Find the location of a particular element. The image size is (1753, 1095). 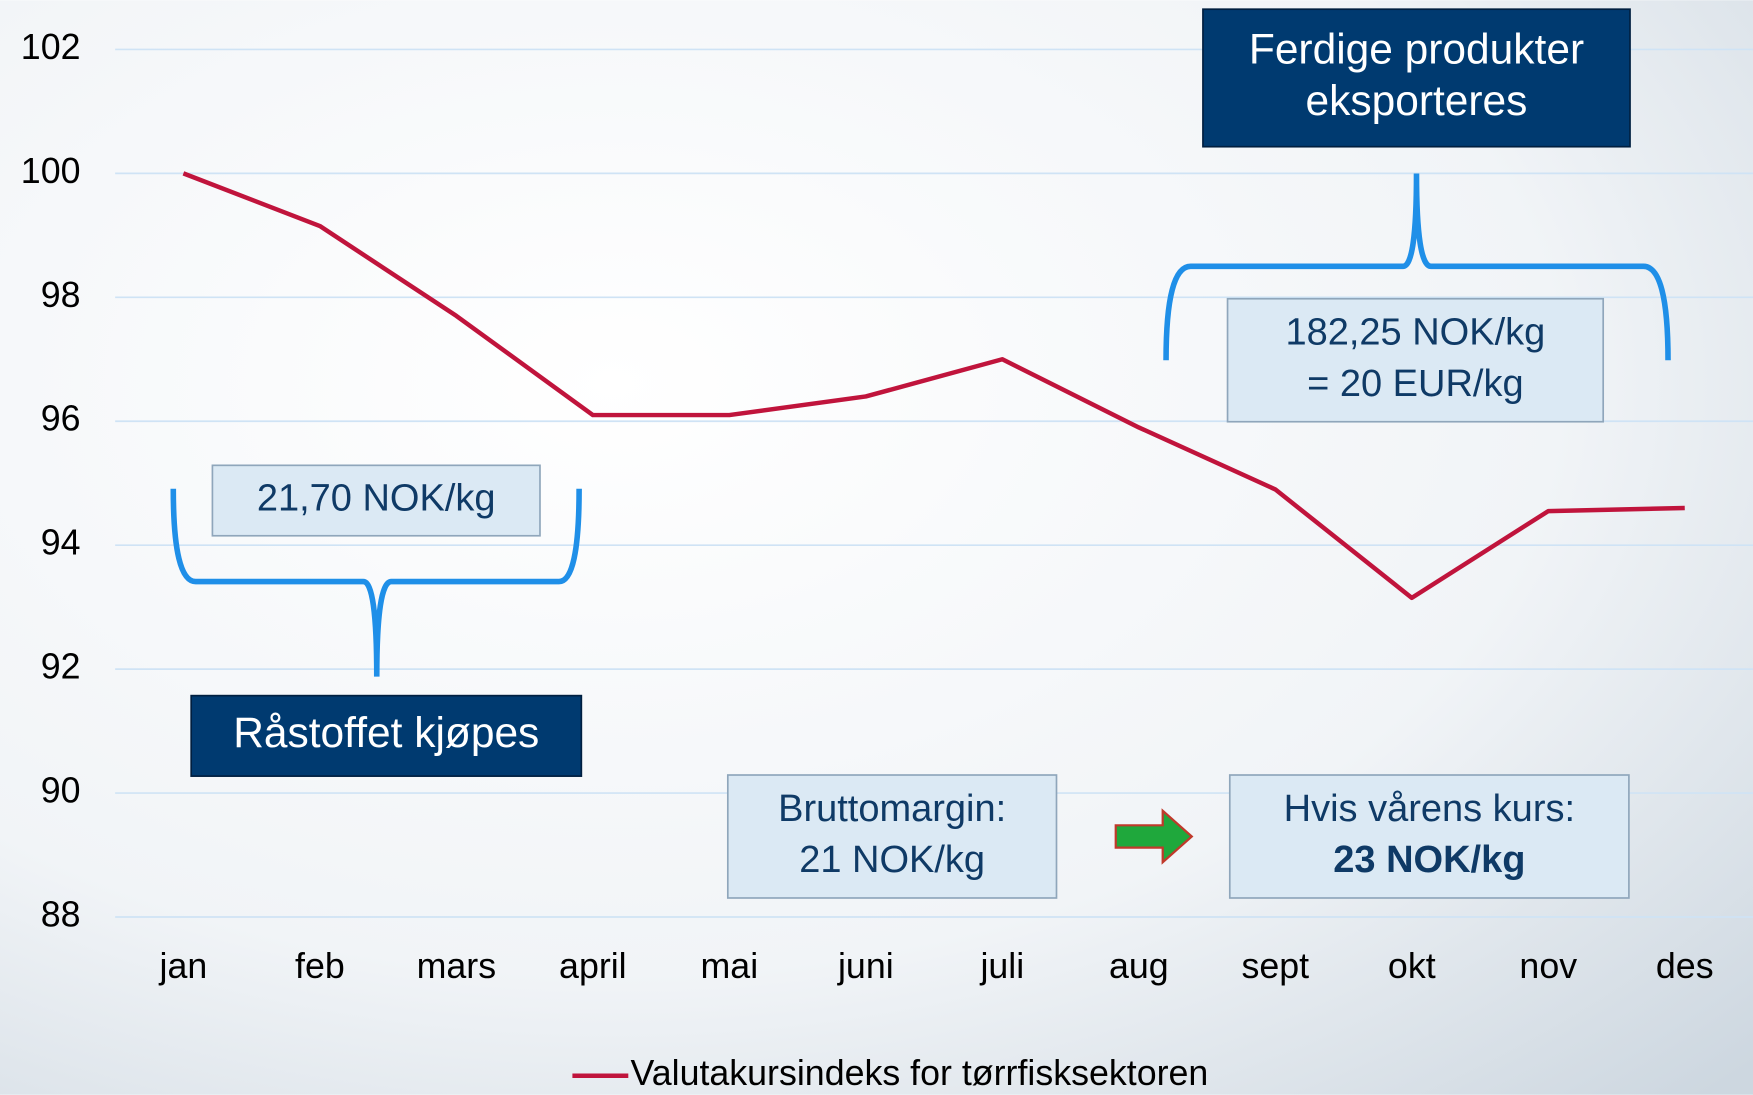

x-tick-label: jan is located at coordinates (183, 966).